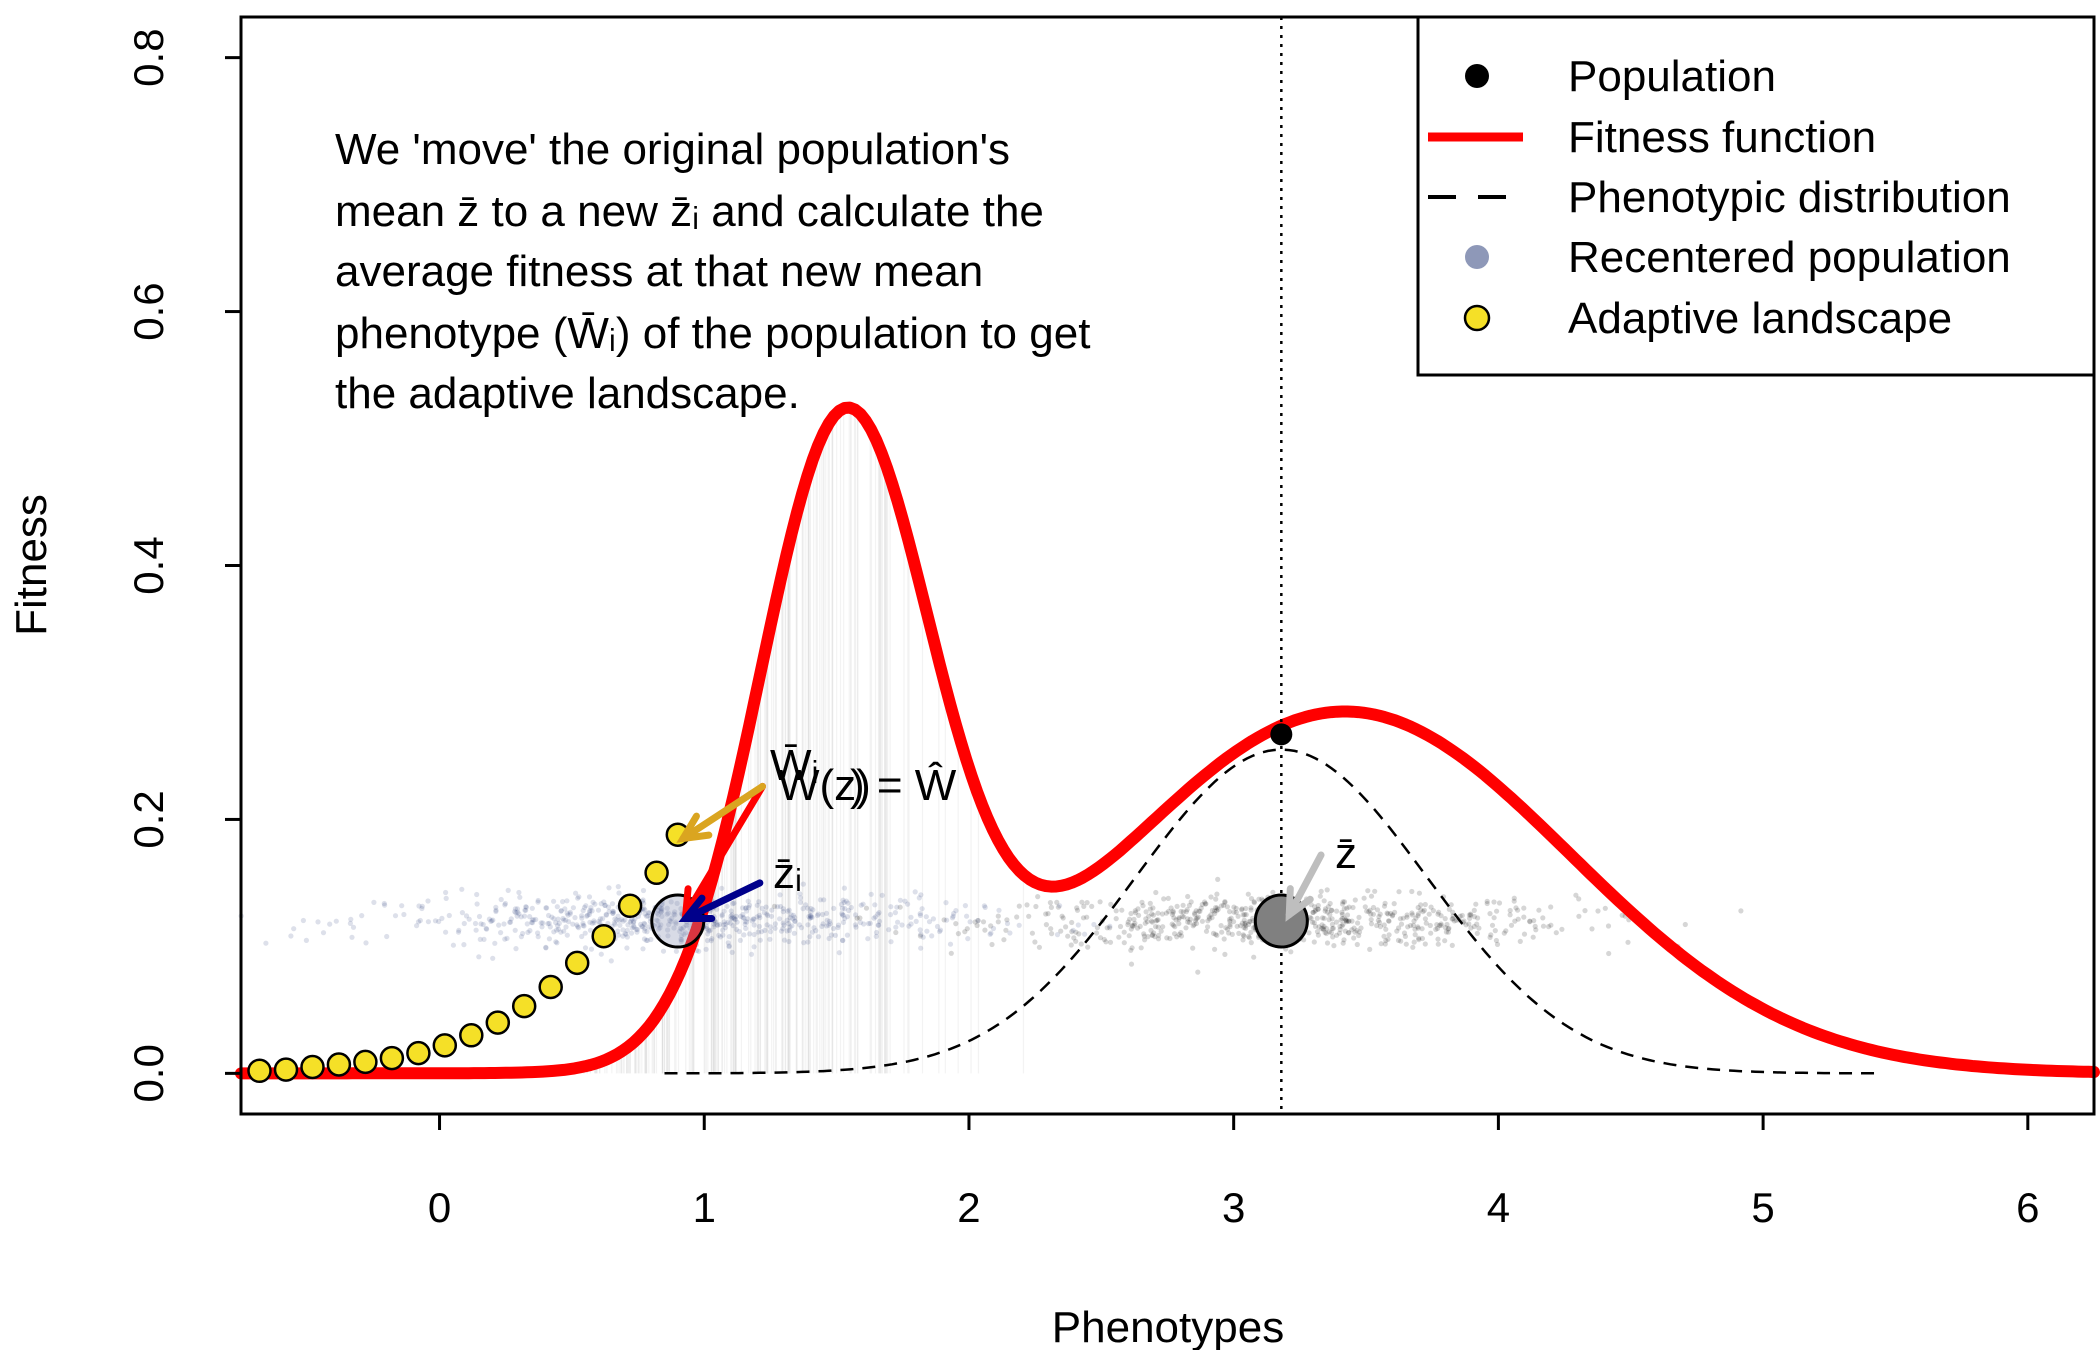 This screenshot has height=1350, width=2100. What do you see at coordinates (724, 850) in the screenshot?
I see `fitness-value-arrow` at bounding box center [724, 850].